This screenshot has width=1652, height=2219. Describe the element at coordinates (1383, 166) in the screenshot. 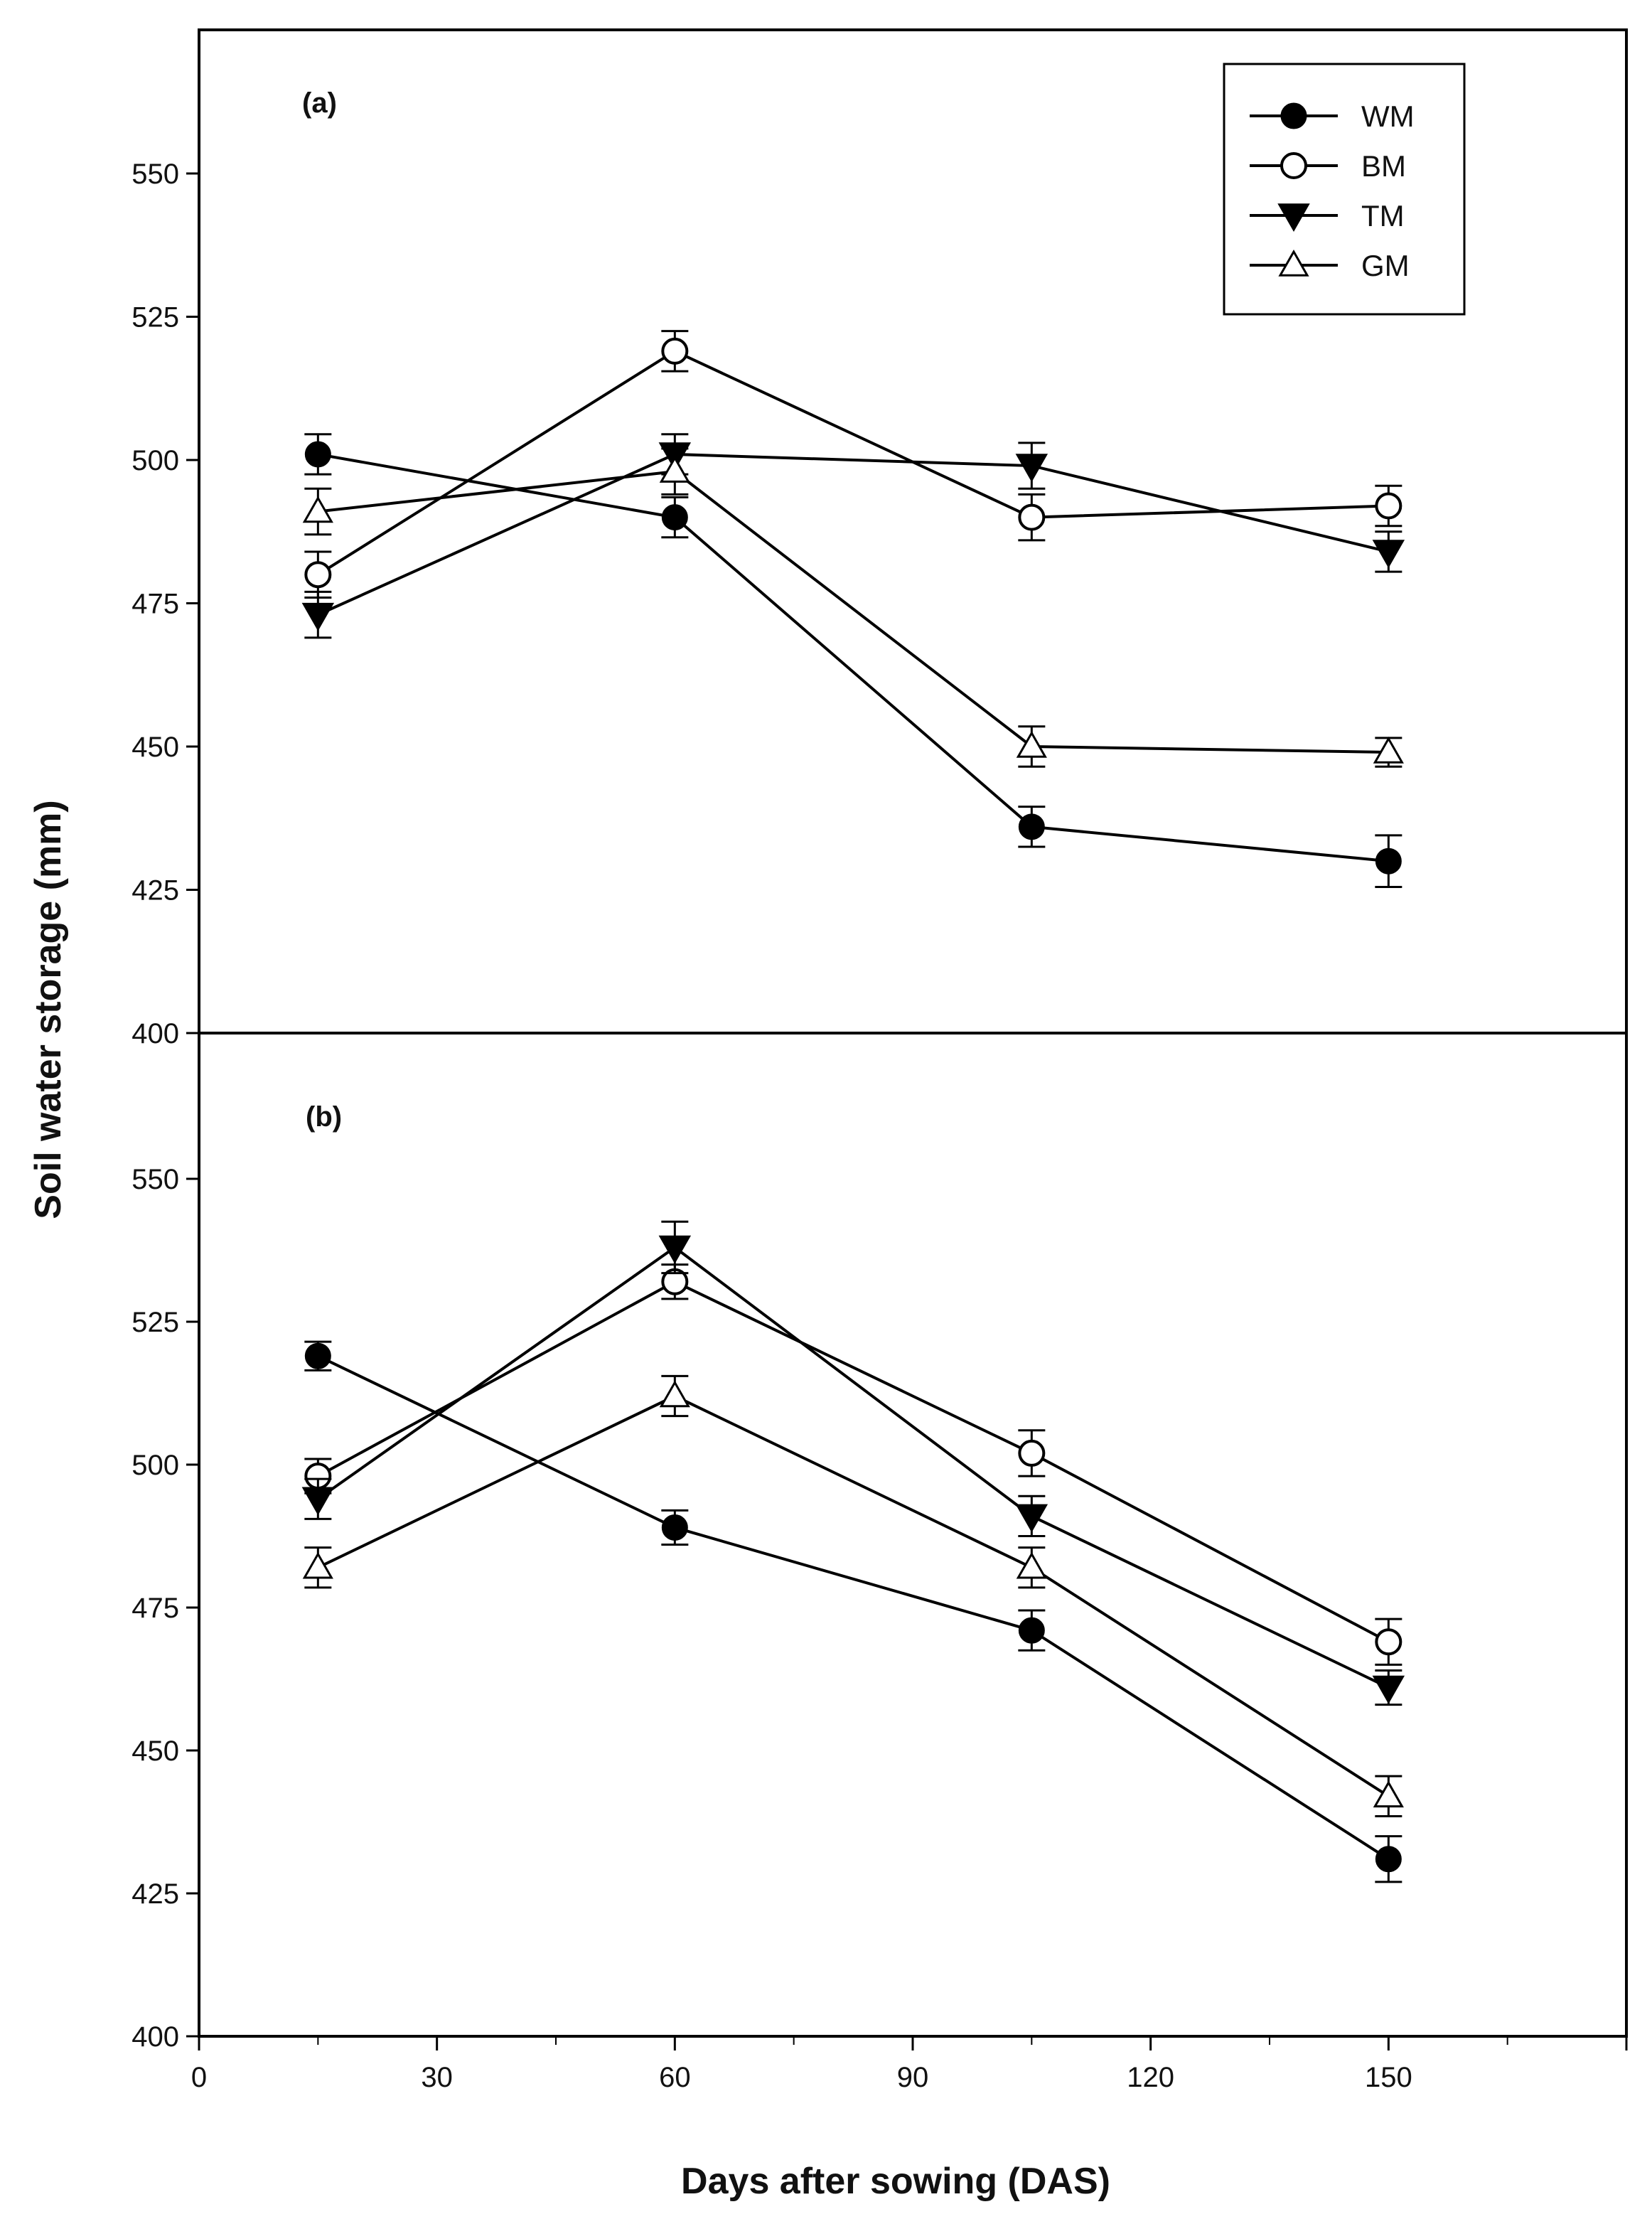

I see `legend-label-BM: BM` at that location.